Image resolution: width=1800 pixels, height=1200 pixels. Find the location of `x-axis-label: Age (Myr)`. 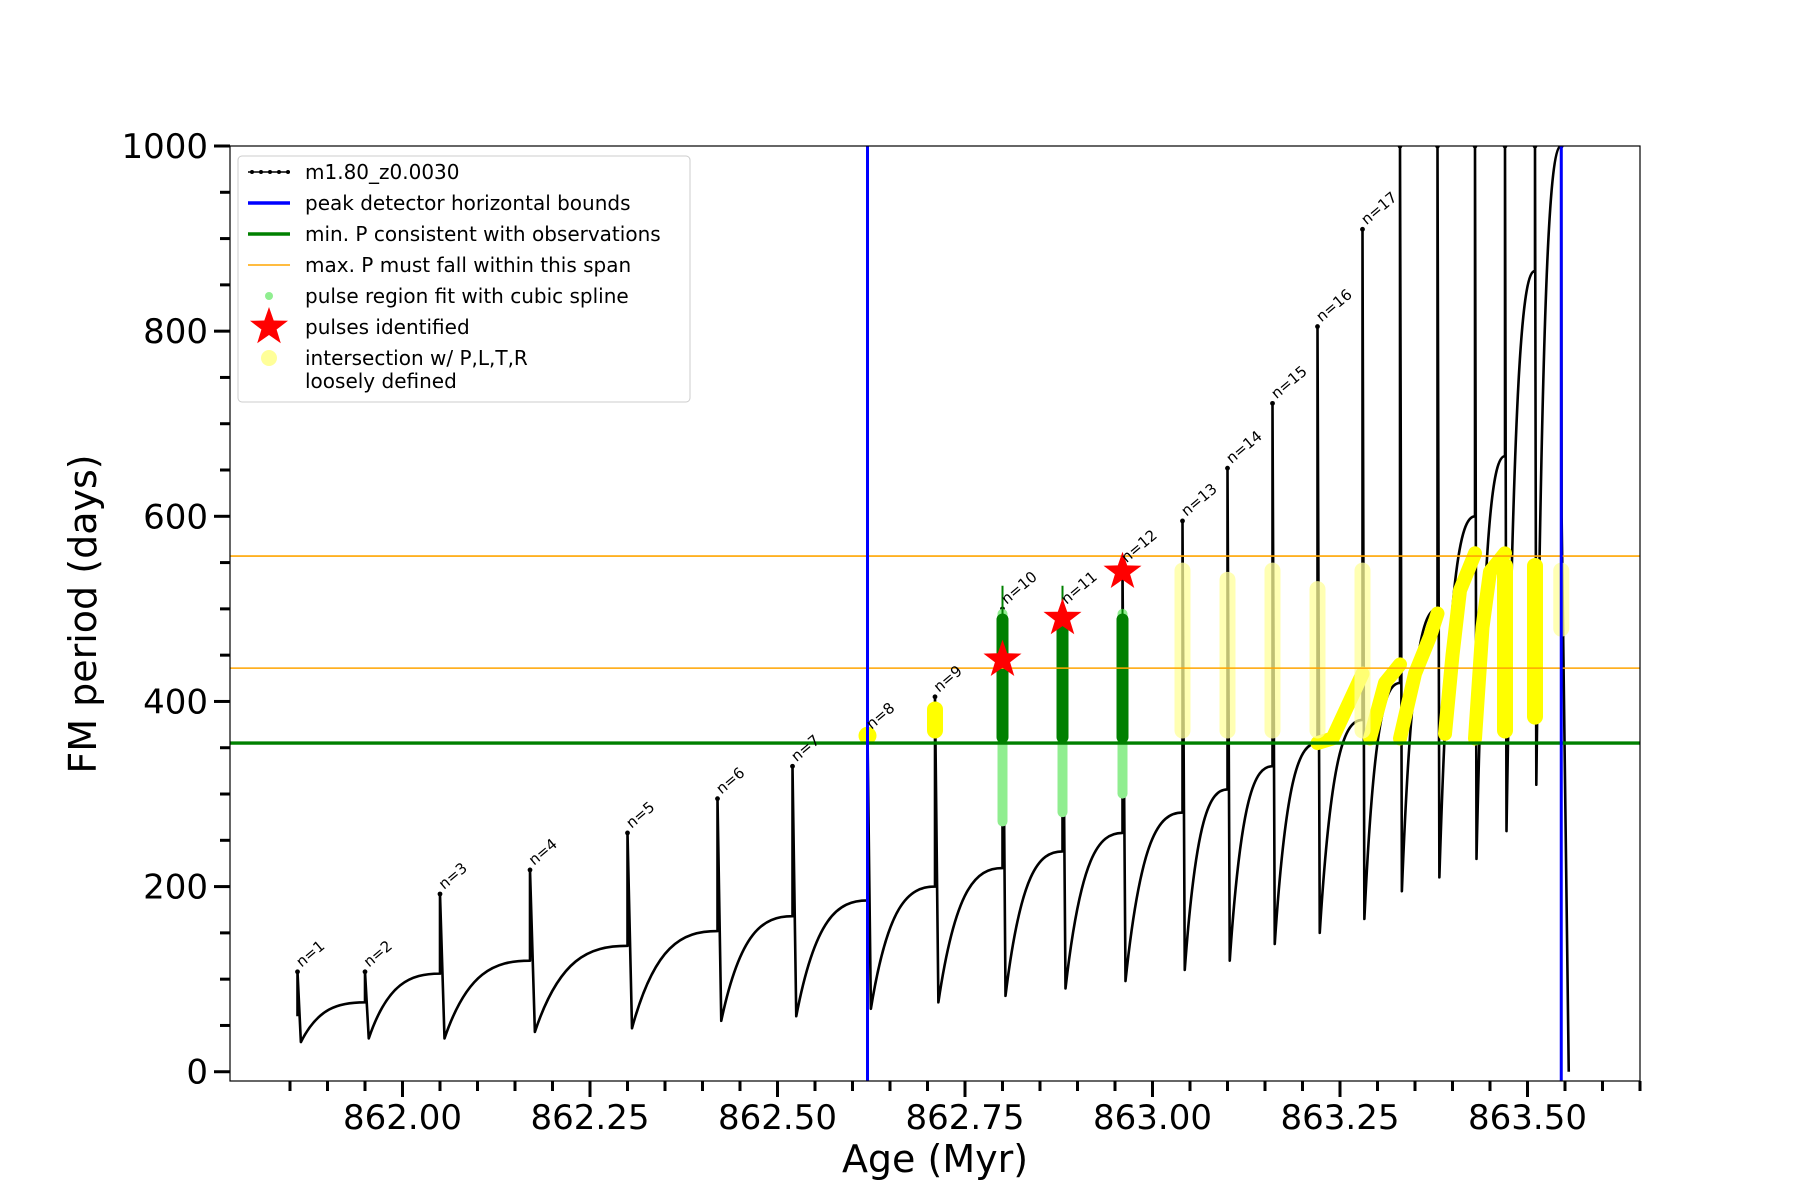

x-axis-label: Age (Myr) is located at coordinates (935, 1159).